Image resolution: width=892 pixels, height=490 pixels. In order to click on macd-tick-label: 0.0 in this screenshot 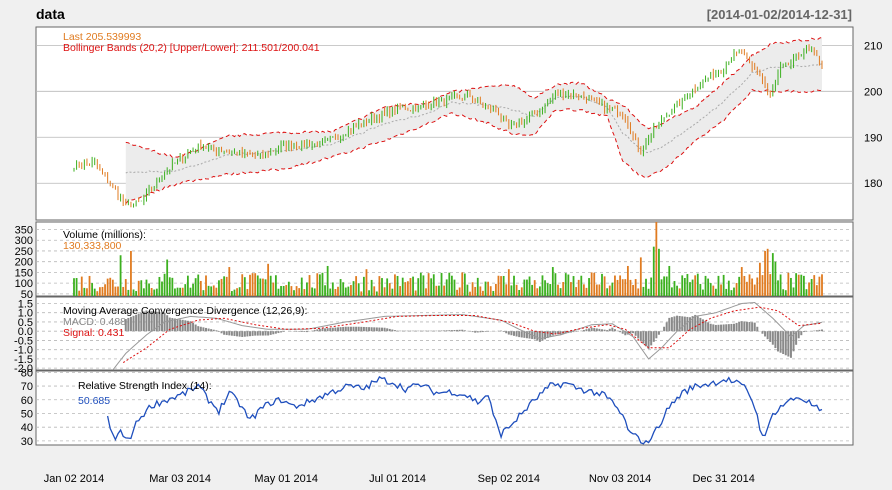, I will do `click(25, 332)`.